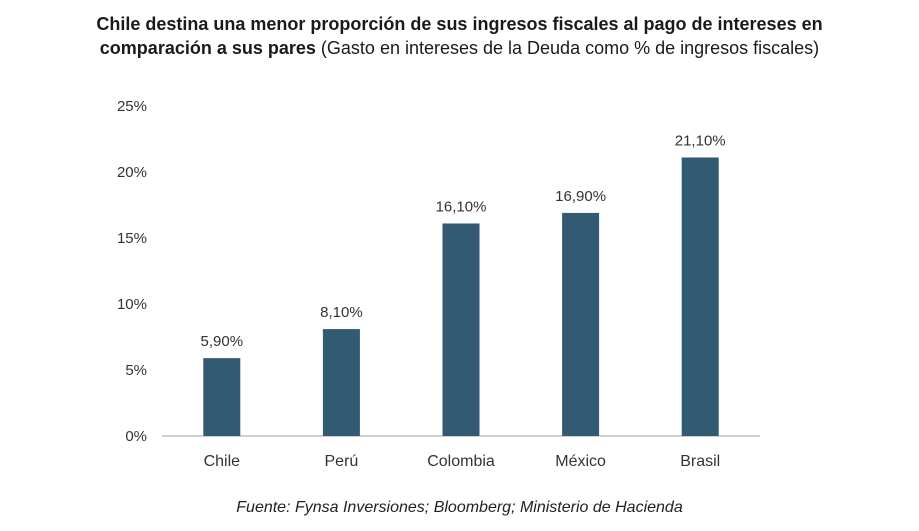  I want to click on data-label: 8,10%, so click(341, 312).